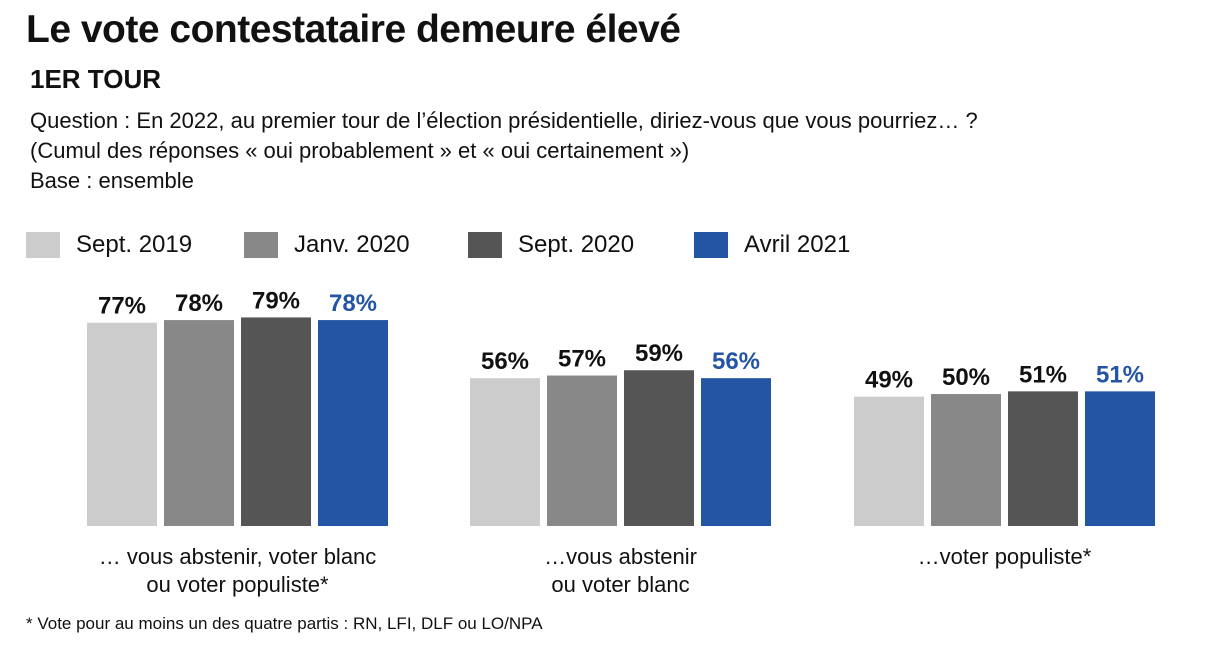  What do you see at coordinates (582, 359) in the screenshot?
I see `data-label: 57%` at bounding box center [582, 359].